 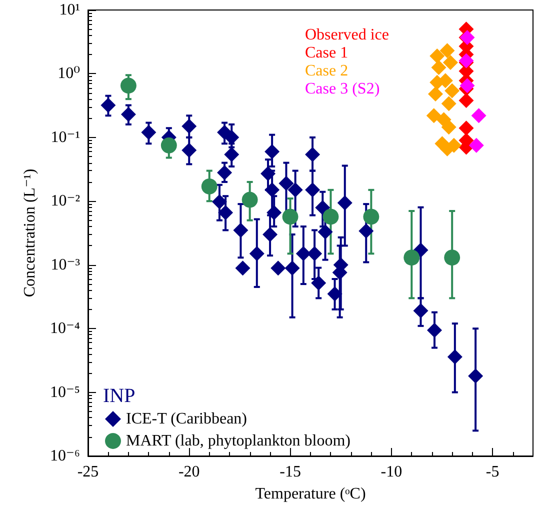 What do you see at coordinates (493, 472) in the screenshot?
I see `x-tick-label: -5` at bounding box center [493, 472].